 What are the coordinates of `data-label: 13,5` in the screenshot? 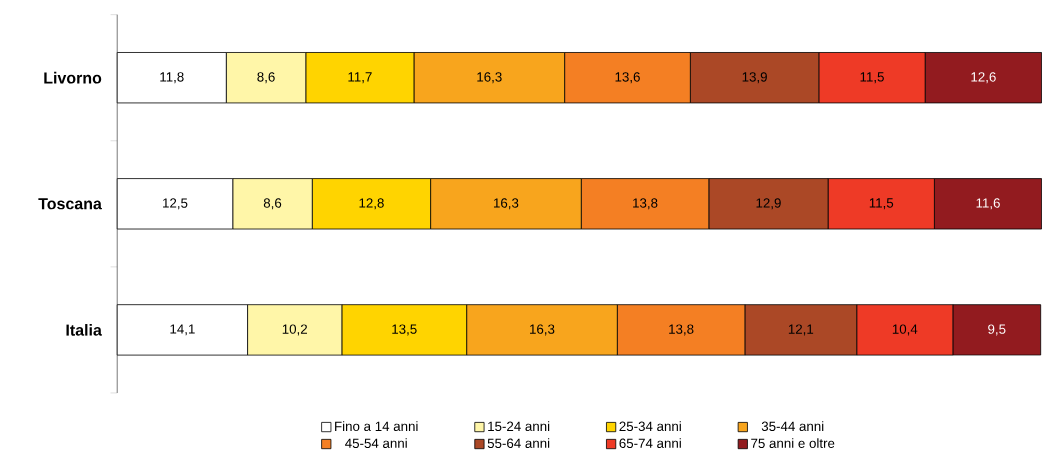 It's located at (404, 330).